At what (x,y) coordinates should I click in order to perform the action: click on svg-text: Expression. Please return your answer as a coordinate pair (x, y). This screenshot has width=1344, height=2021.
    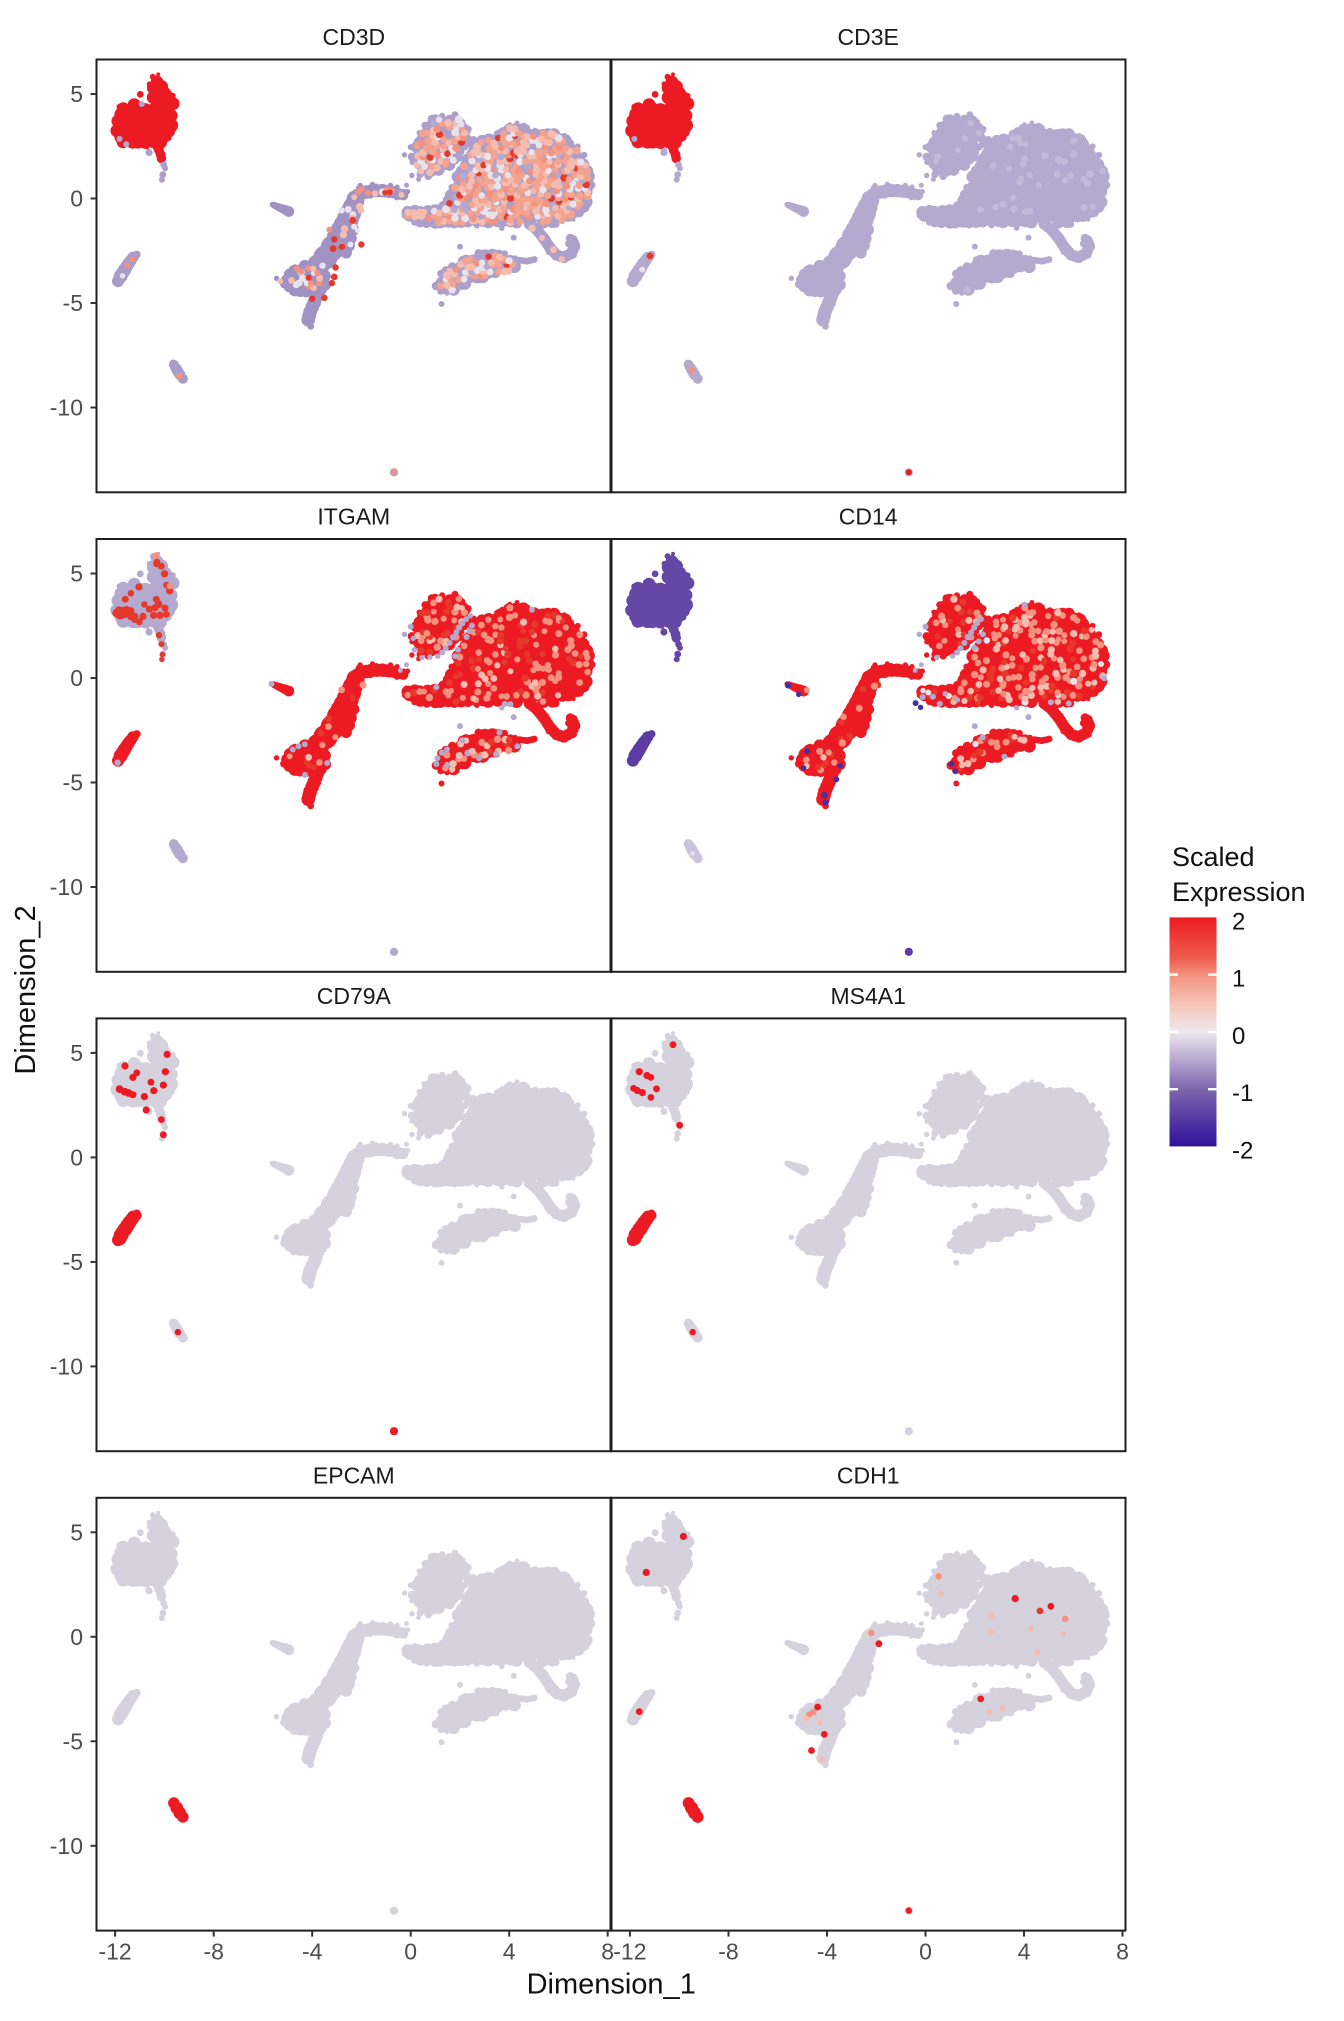
    Looking at the image, I should click on (1239, 892).